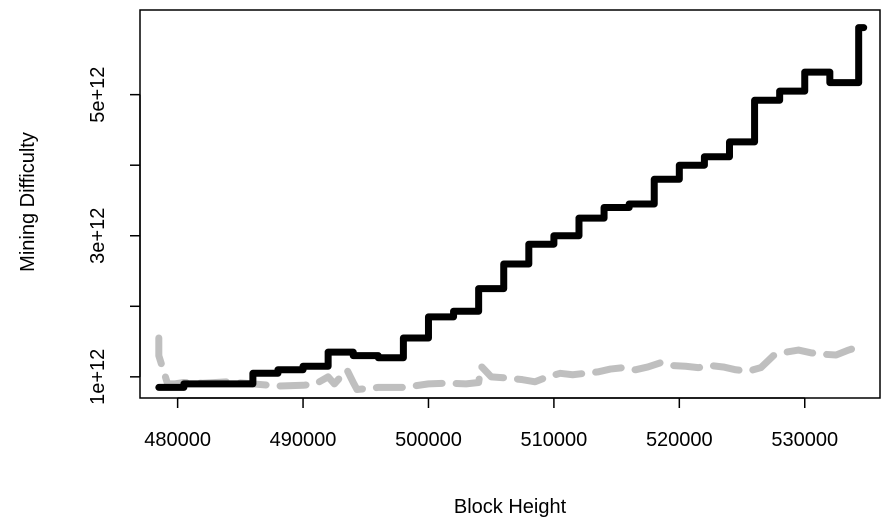 Image resolution: width=888 pixels, height=523 pixels. What do you see at coordinates (428, 440) in the screenshot?
I see `x-tick-label: 500000` at bounding box center [428, 440].